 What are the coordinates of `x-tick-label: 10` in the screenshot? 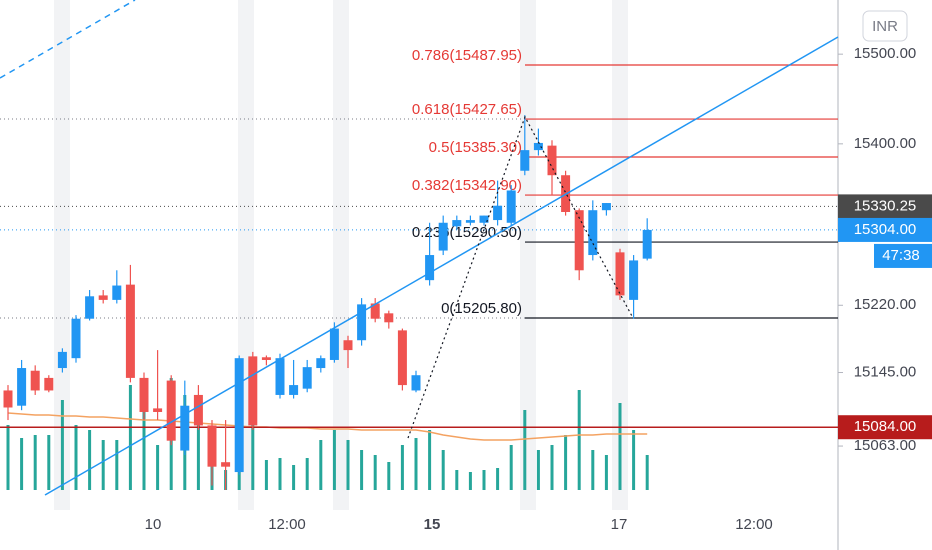 It's located at (153, 524).